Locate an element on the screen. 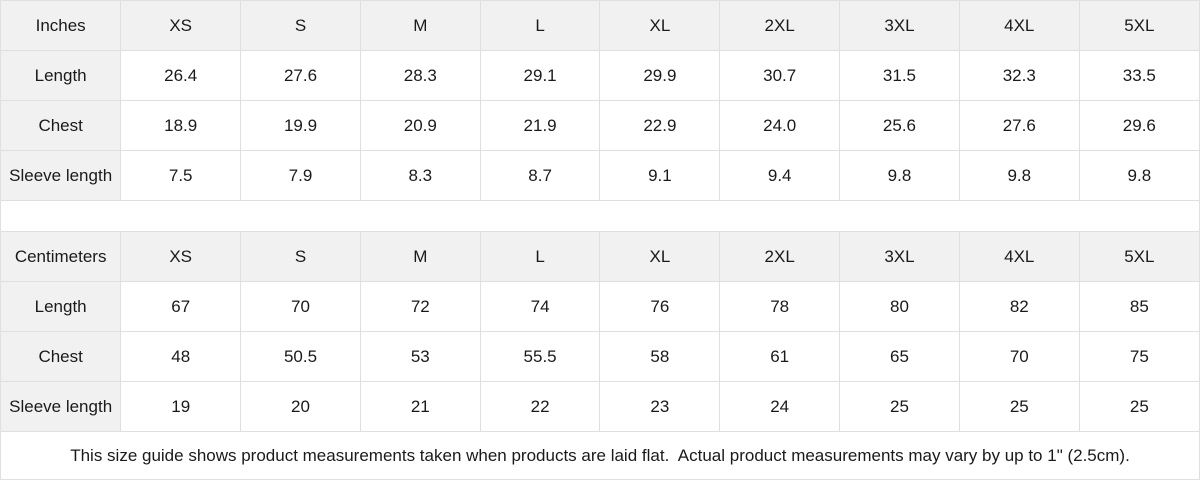 The height and width of the screenshot is (480, 1200). value-cell: 29.1 is located at coordinates (540, 75).